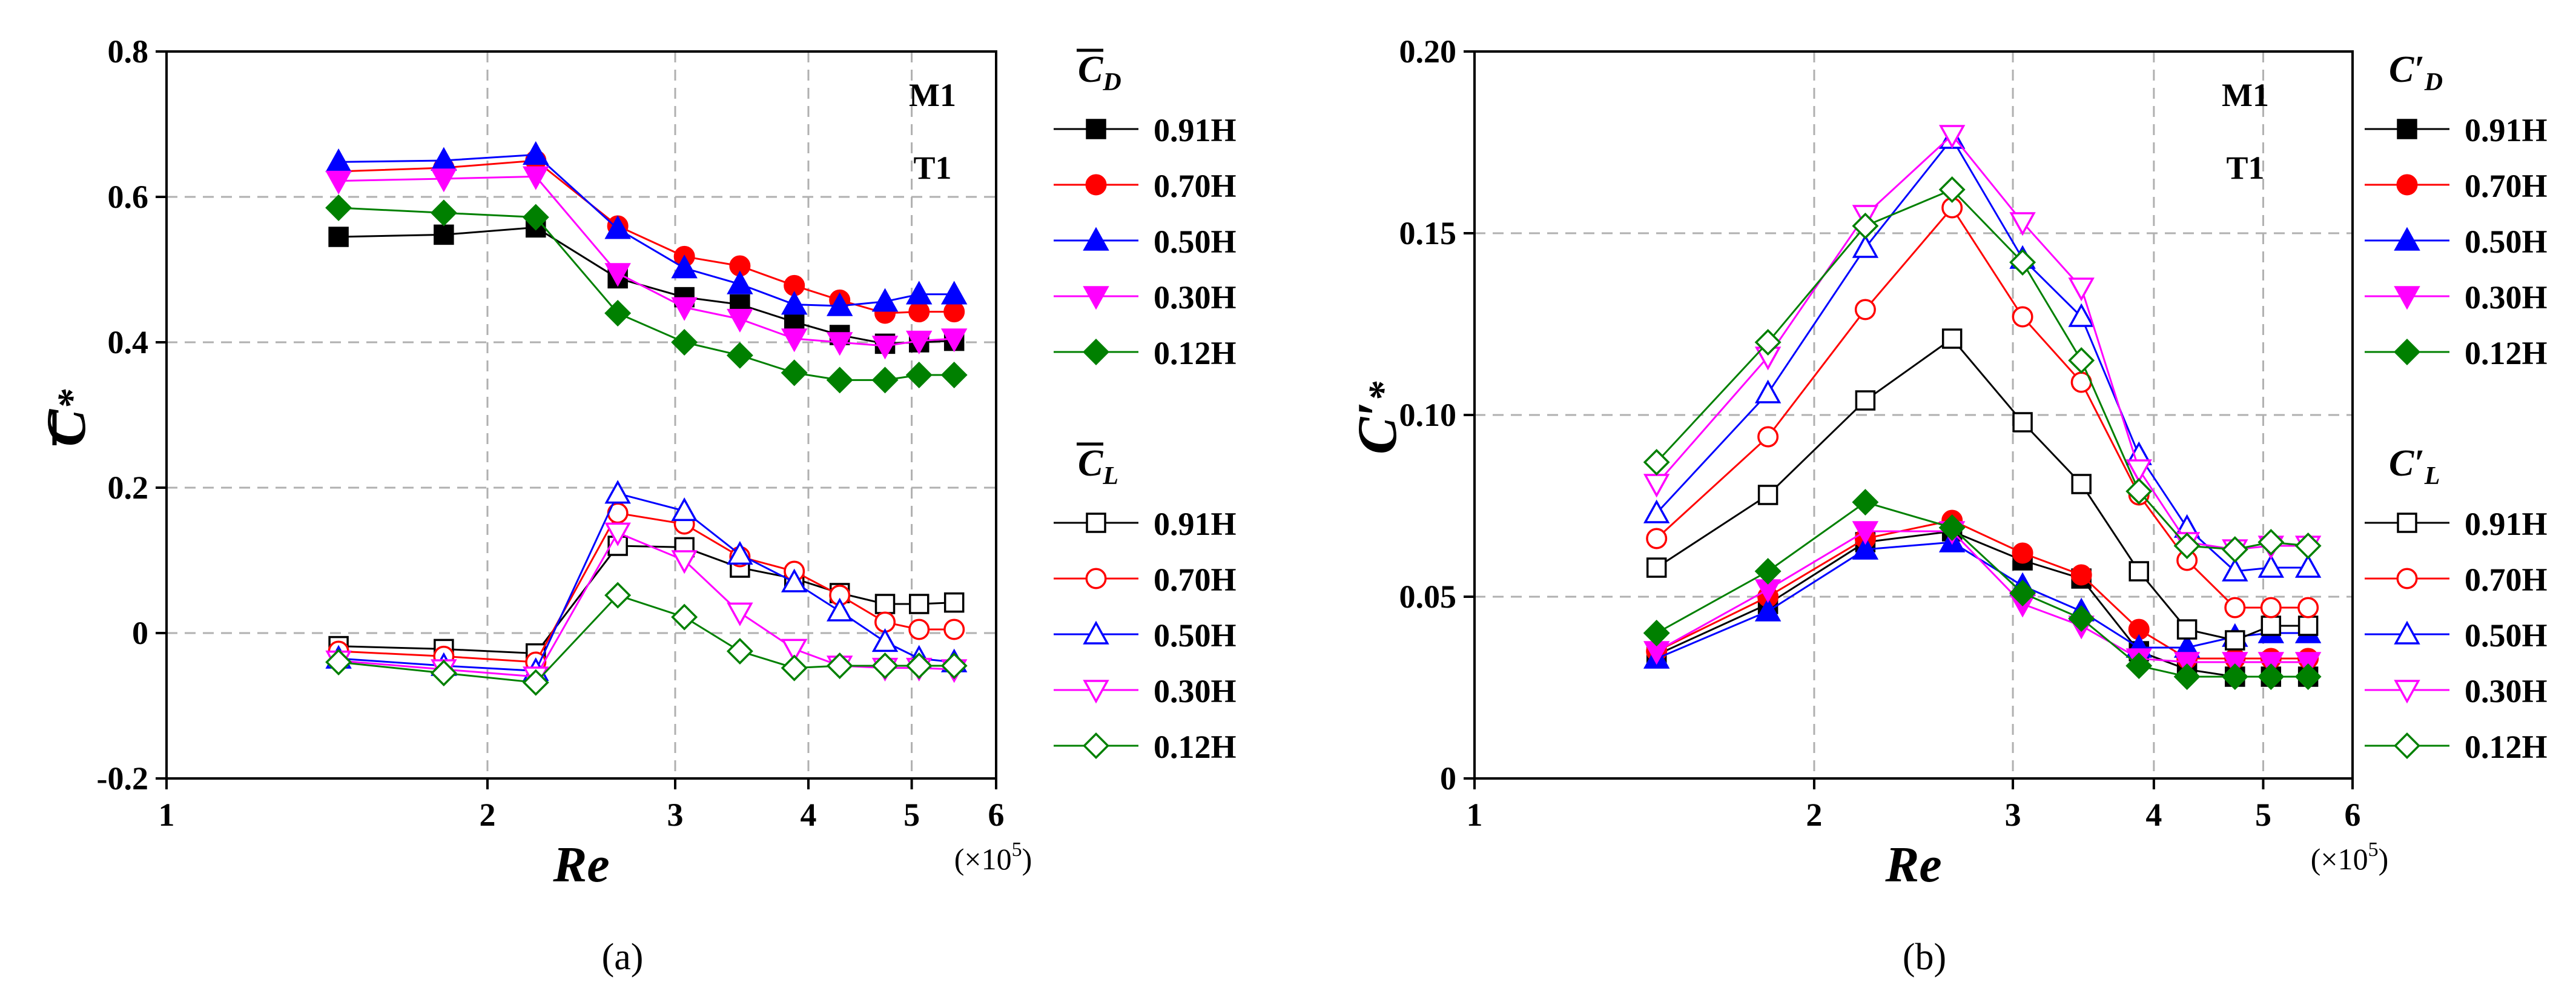 This screenshot has height=982, width=2576. I want to click on legend-title: CD, so click(1099, 72).